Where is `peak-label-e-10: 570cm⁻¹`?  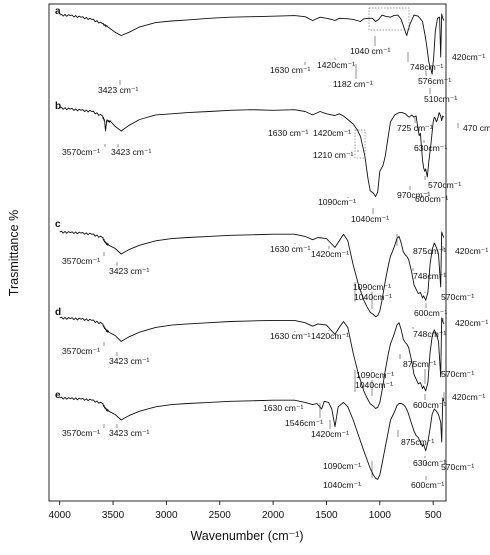 peak-label-e-10: 570cm⁻¹ is located at coordinates (457, 467).